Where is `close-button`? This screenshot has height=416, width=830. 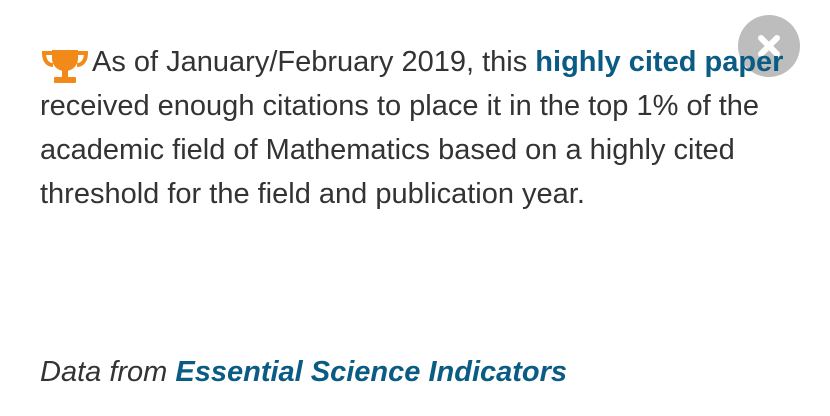
close-button is located at coordinates (769, 46).